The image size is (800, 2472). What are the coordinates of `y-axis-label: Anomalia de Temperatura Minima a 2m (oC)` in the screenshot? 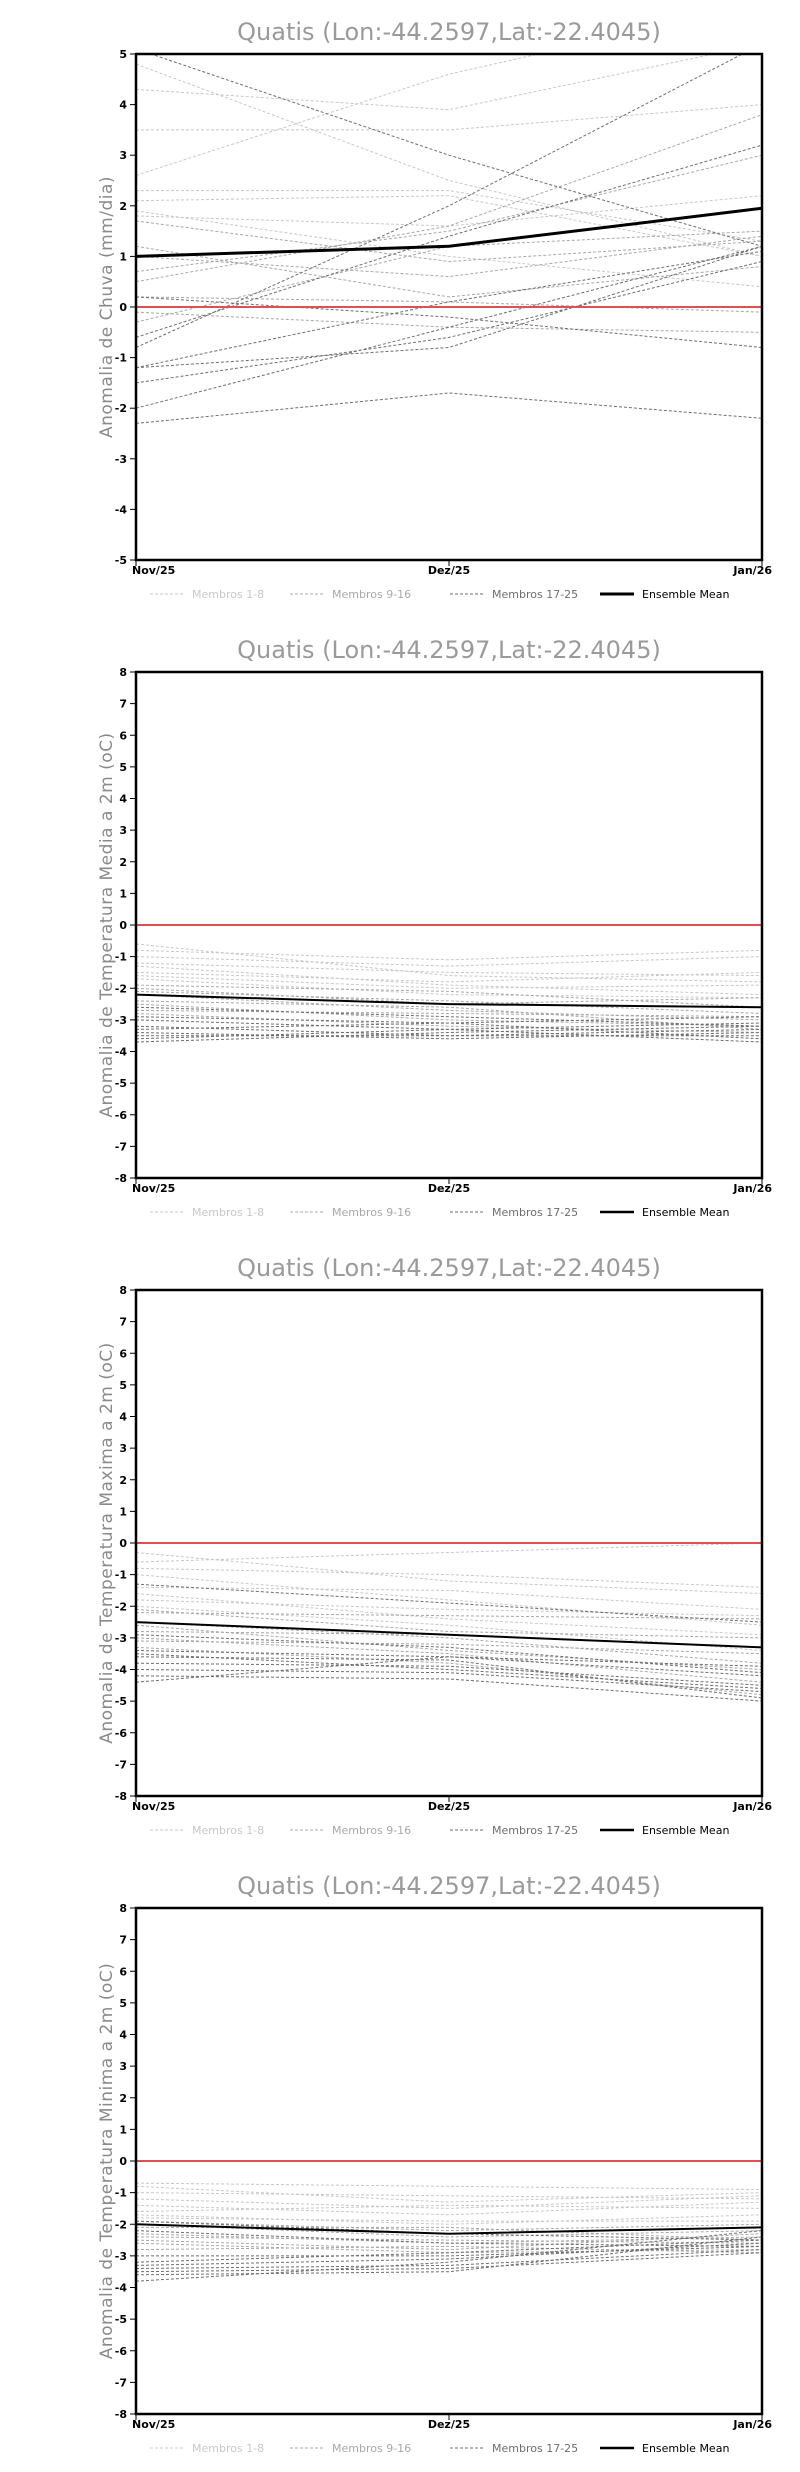 It's located at (107, 2161).